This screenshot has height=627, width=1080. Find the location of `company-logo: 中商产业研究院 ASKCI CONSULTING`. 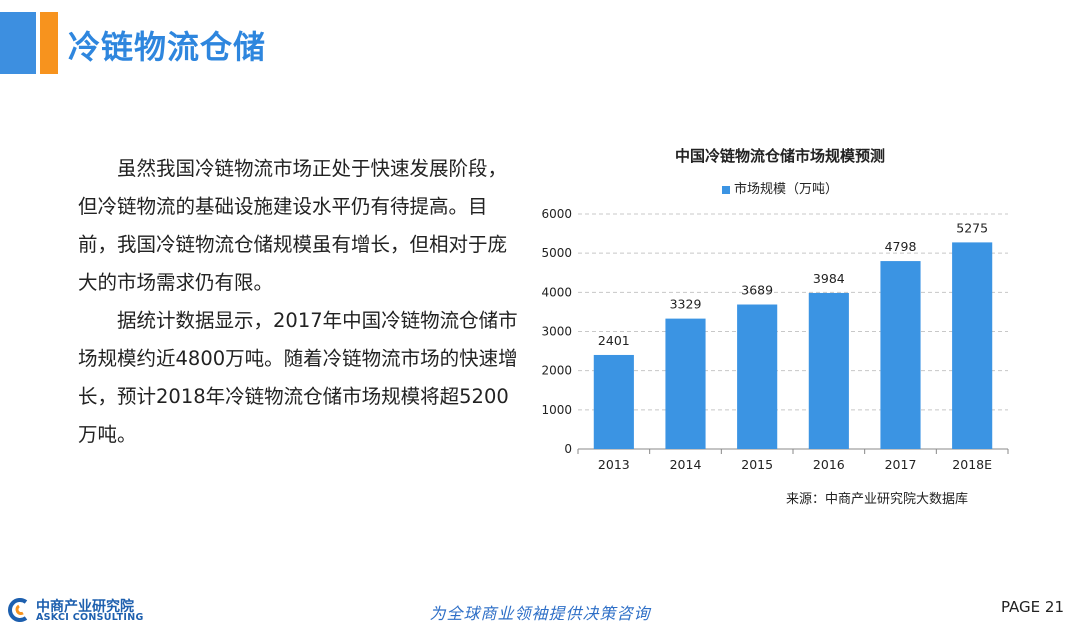

company-logo: 中商产业研究院 ASKCI CONSULTING is located at coordinates (81, 611).